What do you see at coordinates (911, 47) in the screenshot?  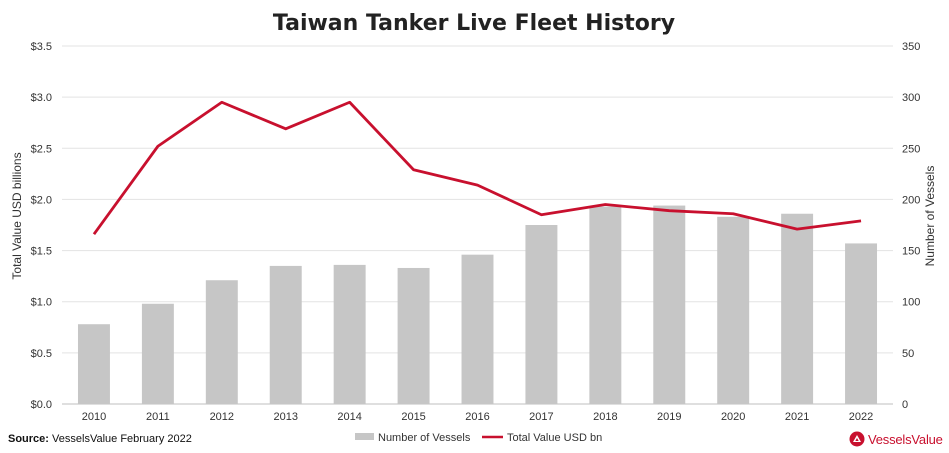 I see `right-tick-label: 350` at bounding box center [911, 47].